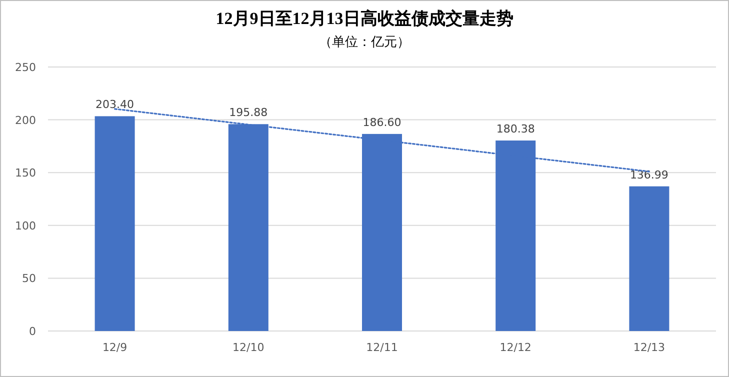  Describe the element at coordinates (248, 347) in the screenshot. I see `x-tick-label: 12/10` at that location.